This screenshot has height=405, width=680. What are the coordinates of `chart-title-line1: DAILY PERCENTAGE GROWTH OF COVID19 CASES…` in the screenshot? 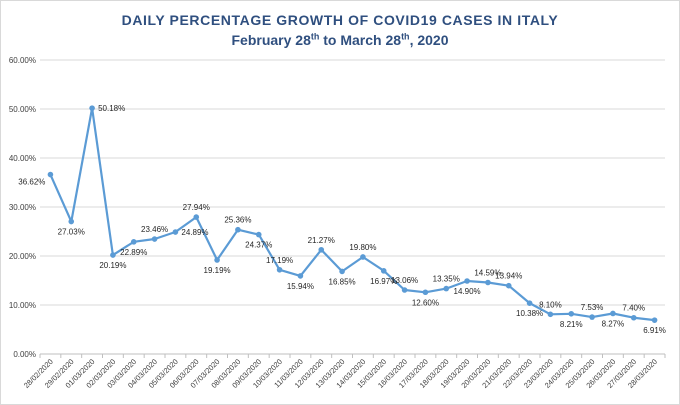 It's located at (340, 20).